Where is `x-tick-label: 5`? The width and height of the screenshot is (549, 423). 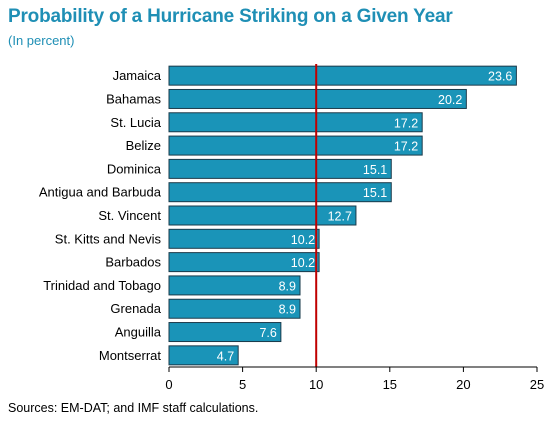
x-tick-label: 5 is located at coordinates (242, 384).